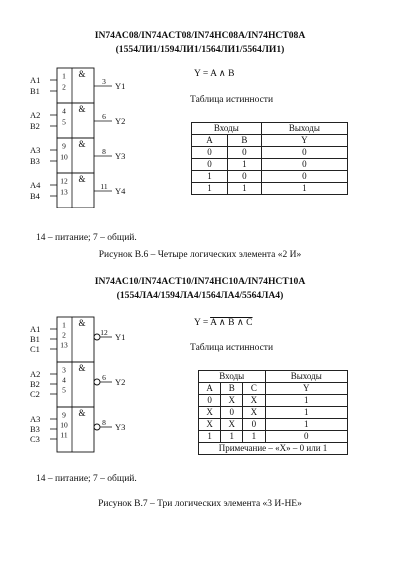 This screenshot has height=583, width=400. What do you see at coordinates (273, 448) in the screenshot?
I see `fig7-table-note: Примечание – «Х» – 0 или 1` at bounding box center [273, 448].